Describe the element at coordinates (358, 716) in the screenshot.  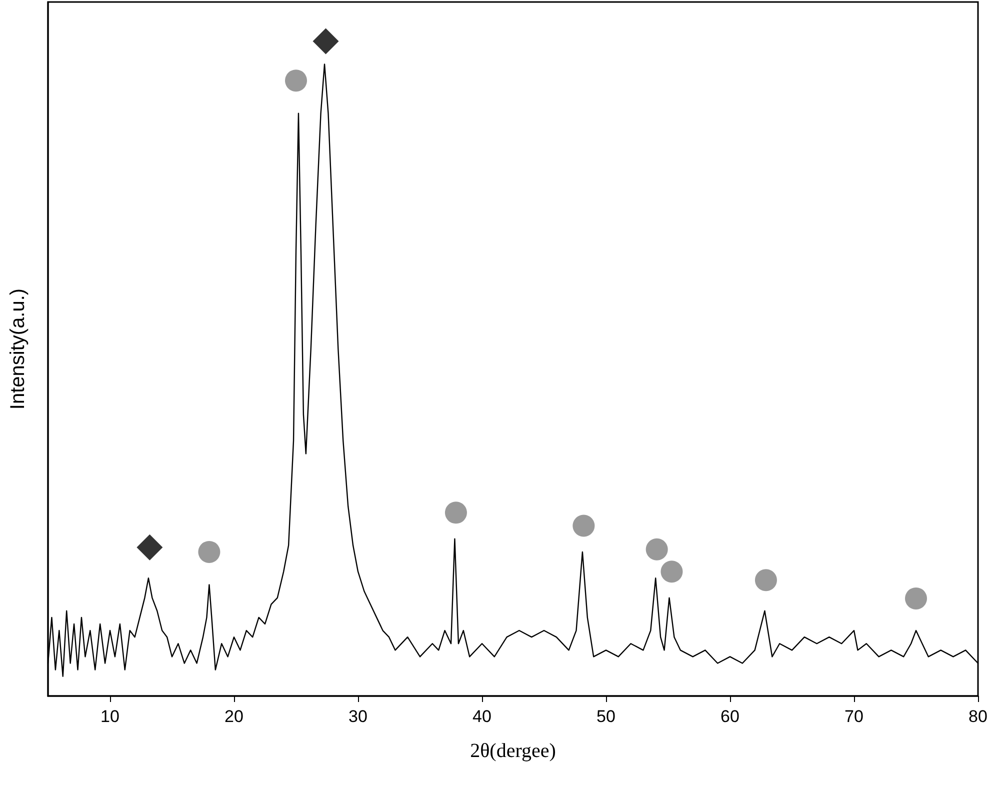
I see `x-tick-label: 30` at that location.